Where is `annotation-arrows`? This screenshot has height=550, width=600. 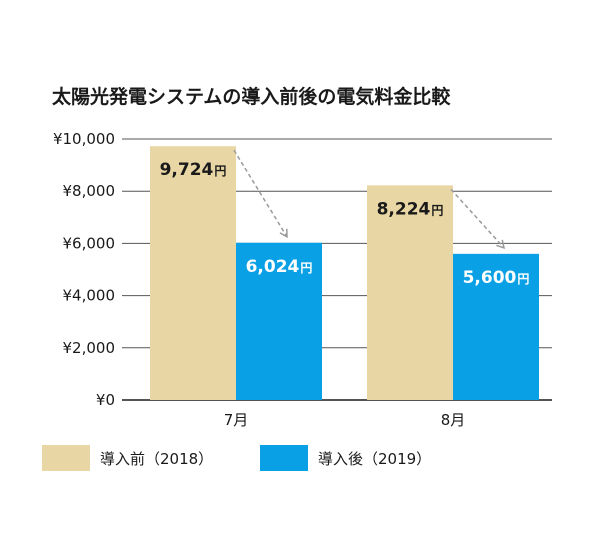 annotation-arrows is located at coordinates (369, 199).